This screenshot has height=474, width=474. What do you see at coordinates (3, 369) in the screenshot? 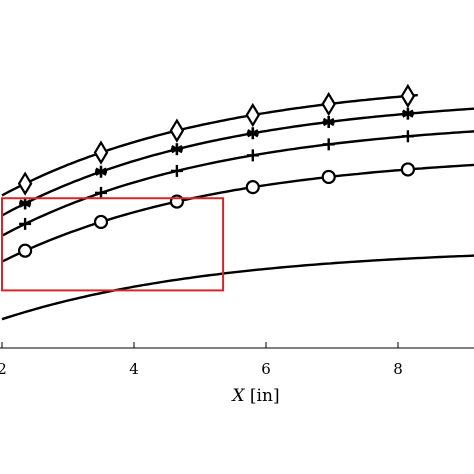
I see `x-tick-label: 2` at bounding box center [3, 369].